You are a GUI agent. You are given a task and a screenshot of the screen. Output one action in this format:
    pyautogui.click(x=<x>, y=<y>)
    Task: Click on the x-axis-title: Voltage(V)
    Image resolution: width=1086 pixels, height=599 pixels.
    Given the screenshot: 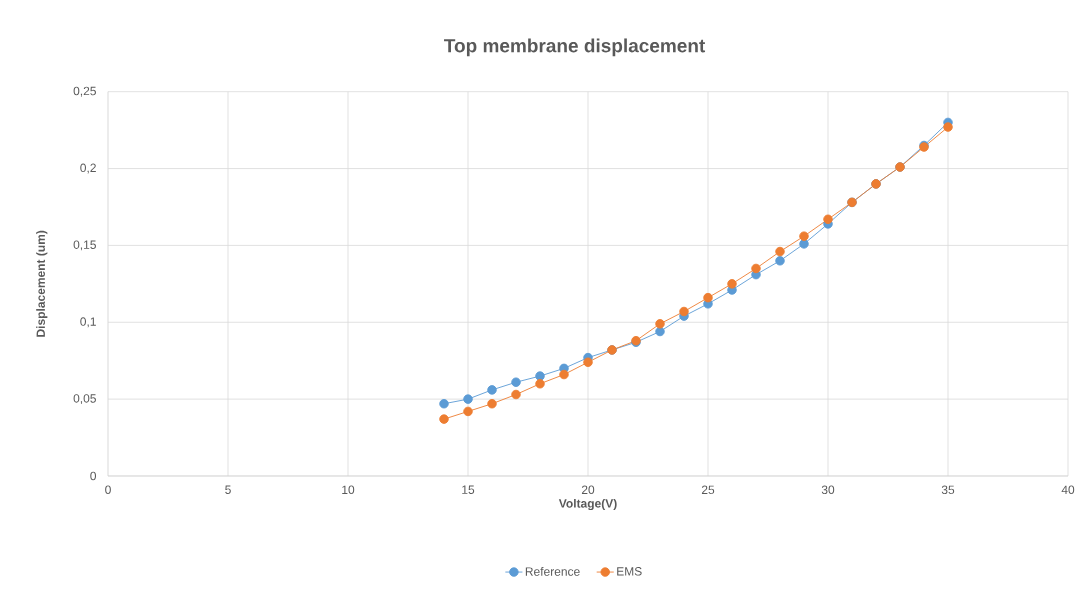 What is the action you would take?
    pyautogui.click(x=587, y=504)
    